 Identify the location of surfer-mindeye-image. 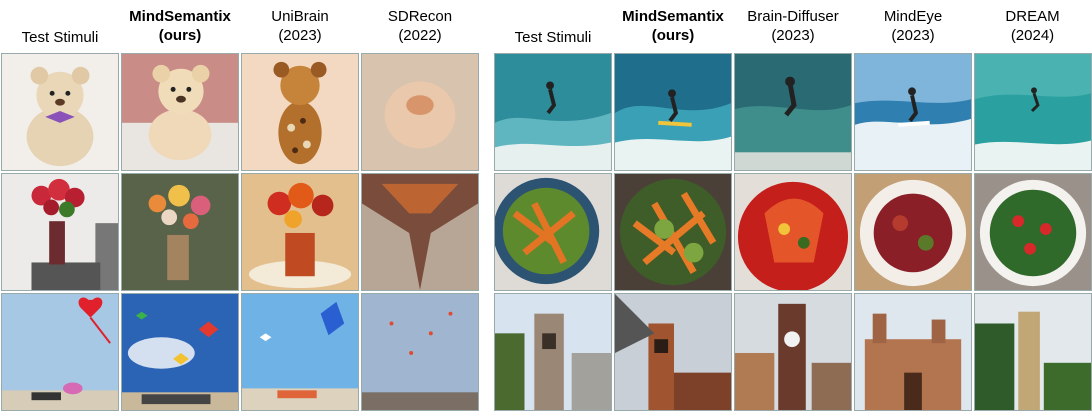
(913, 112).